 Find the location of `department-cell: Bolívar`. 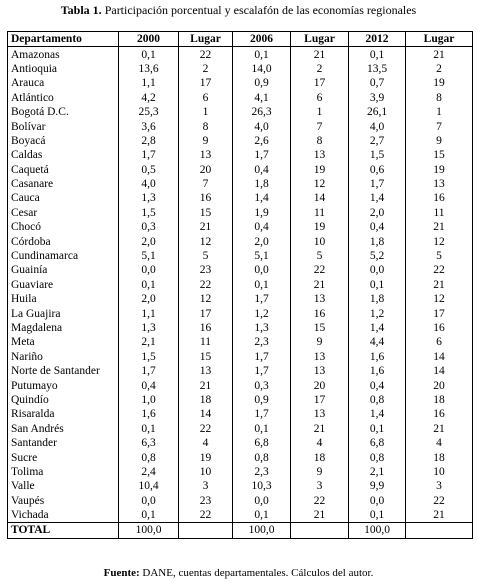

department-cell: Bolívar is located at coordinates (63, 126).